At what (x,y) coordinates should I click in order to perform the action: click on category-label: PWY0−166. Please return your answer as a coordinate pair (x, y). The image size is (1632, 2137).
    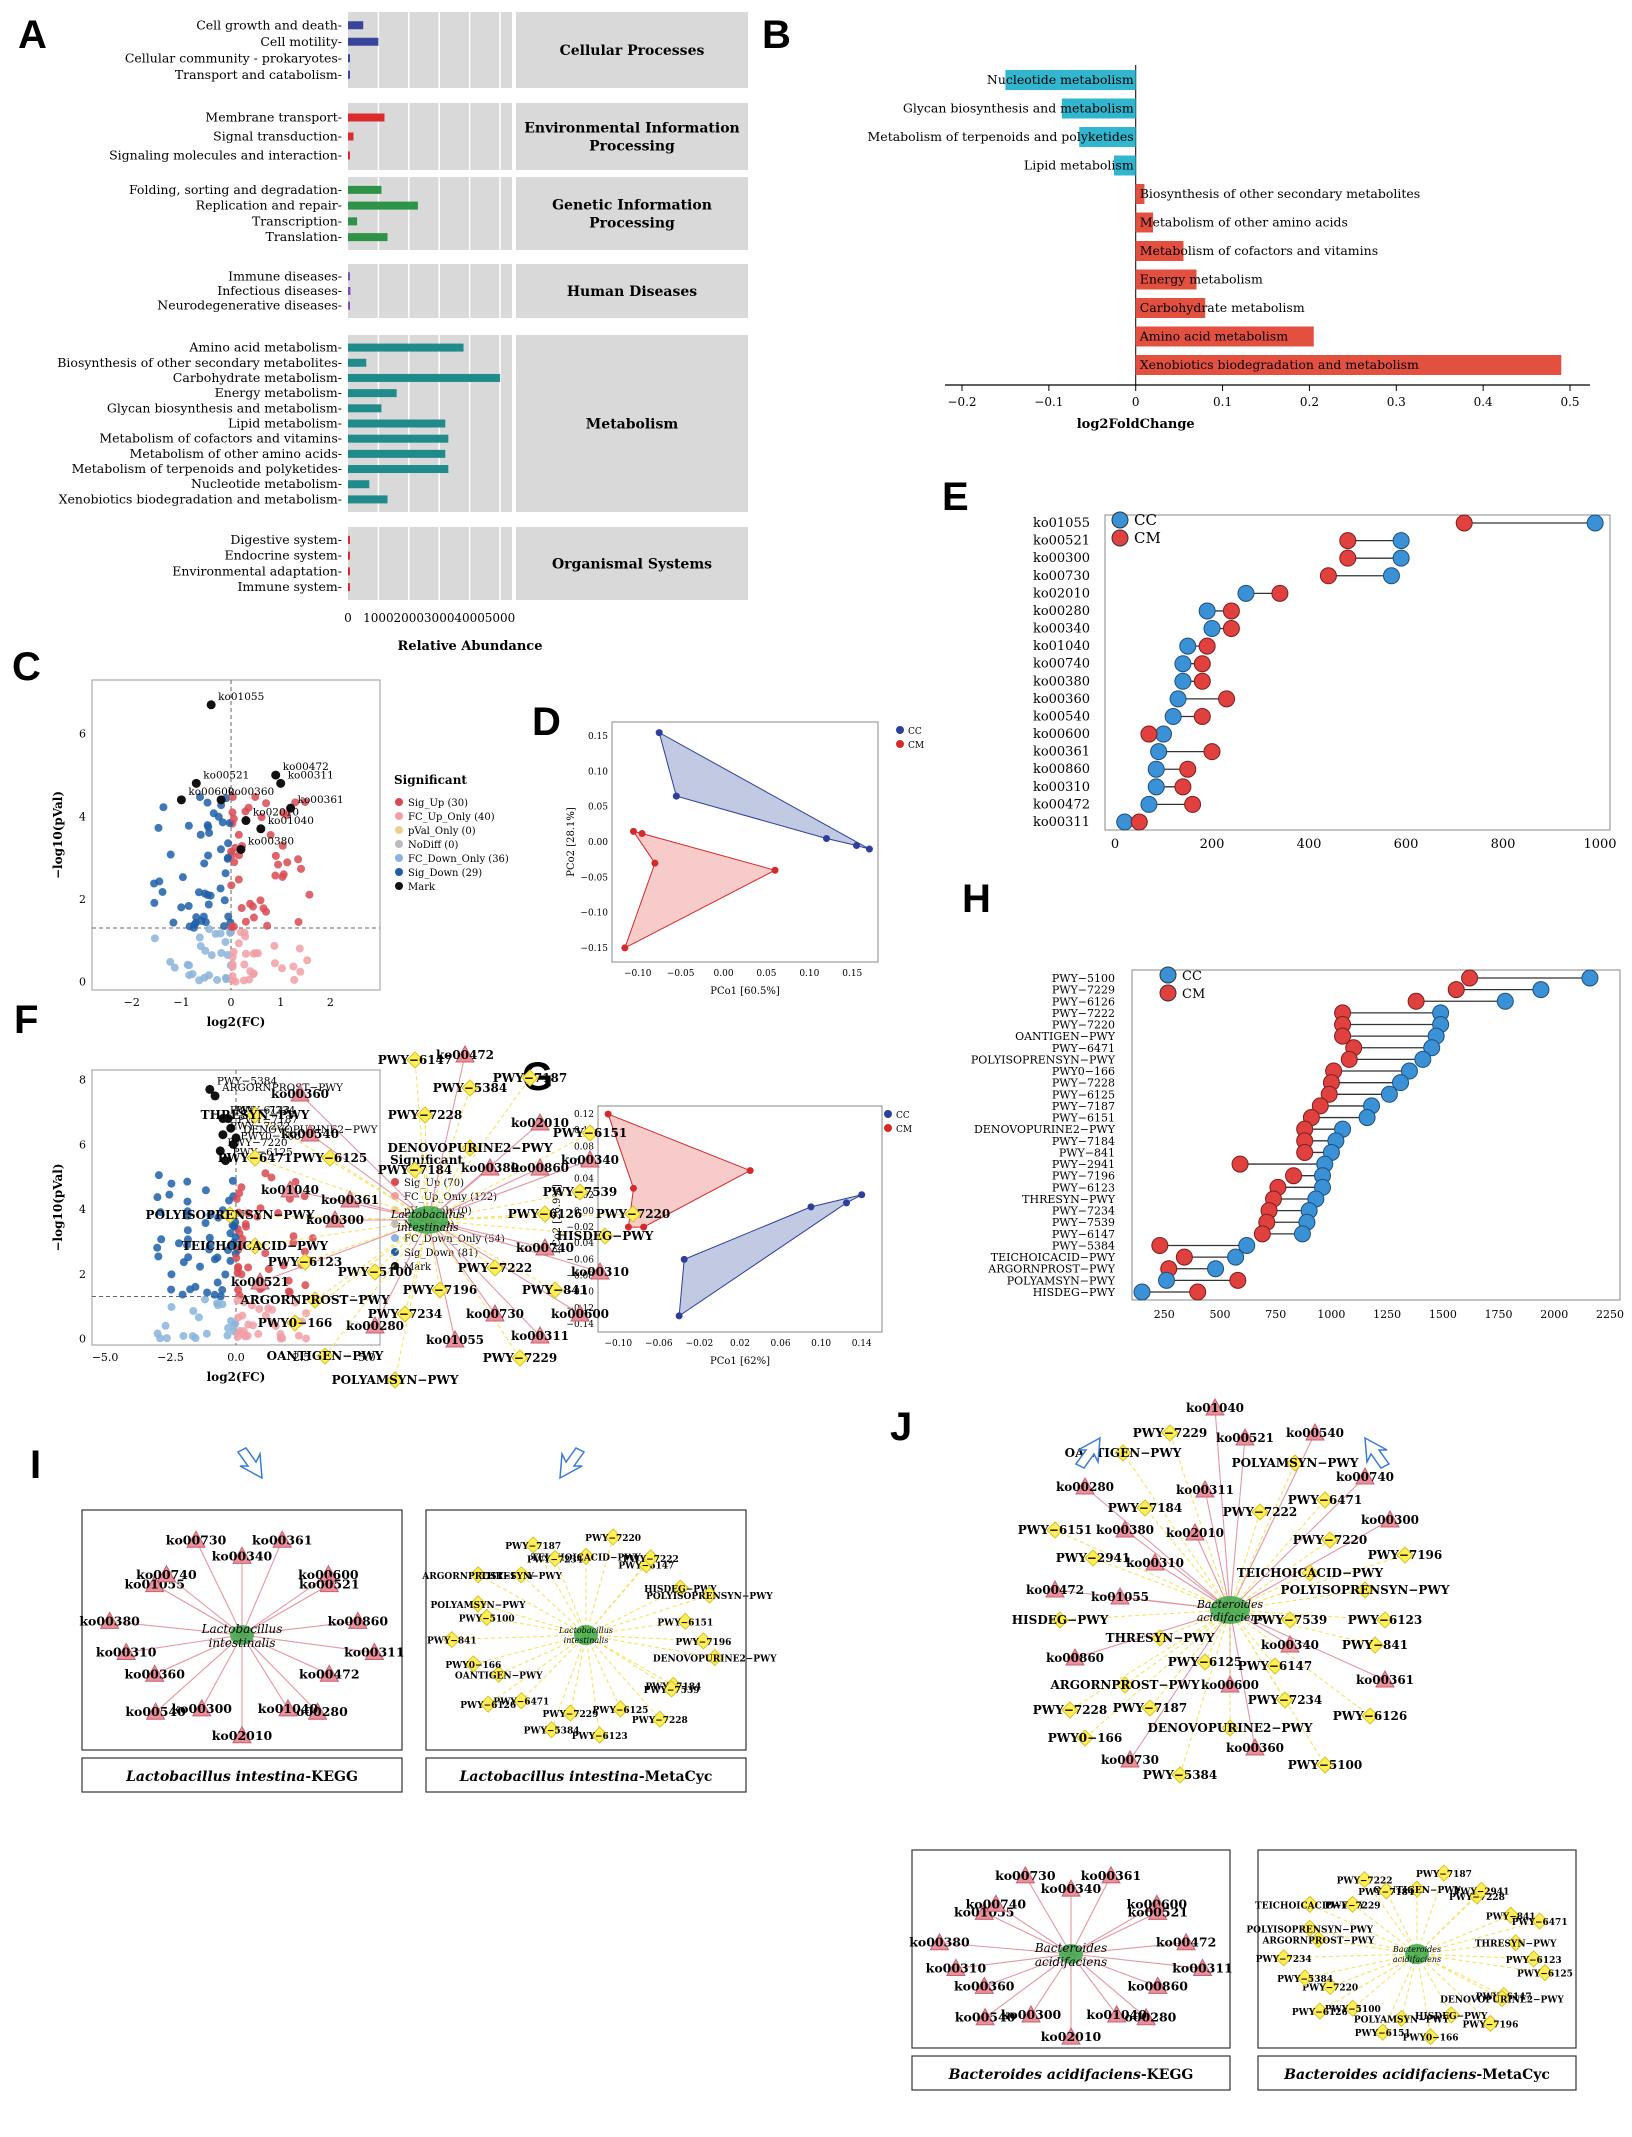
    Looking at the image, I should click on (1083, 1071).